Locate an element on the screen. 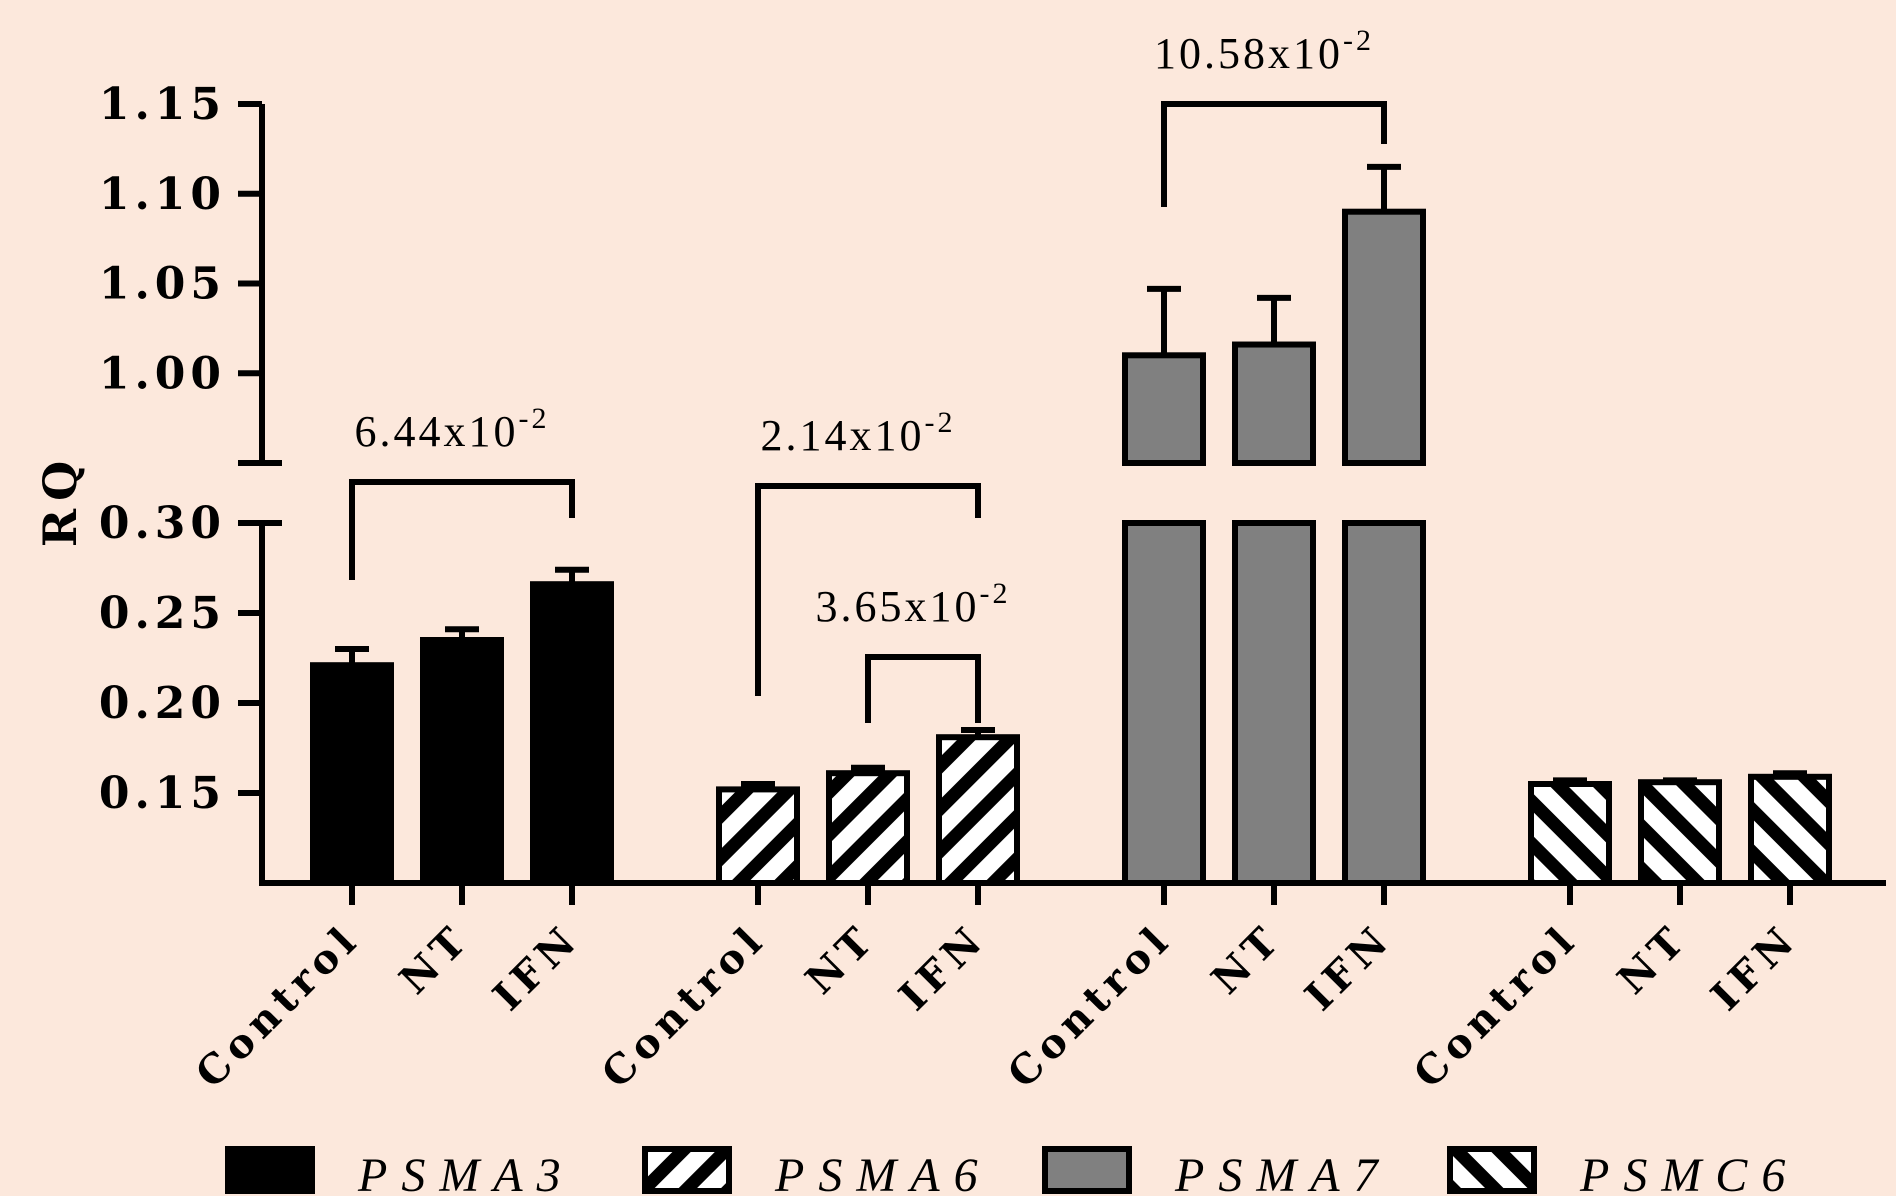 The height and width of the screenshot is (1196, 1896). y-axis-title: RQ is located at coordinates (60, 500).